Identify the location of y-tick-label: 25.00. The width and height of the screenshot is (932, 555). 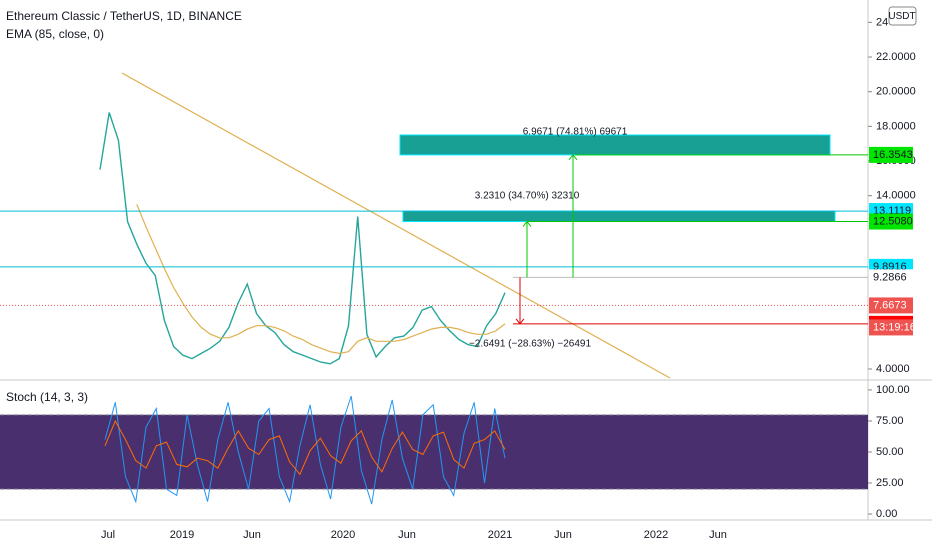
(890, 483).